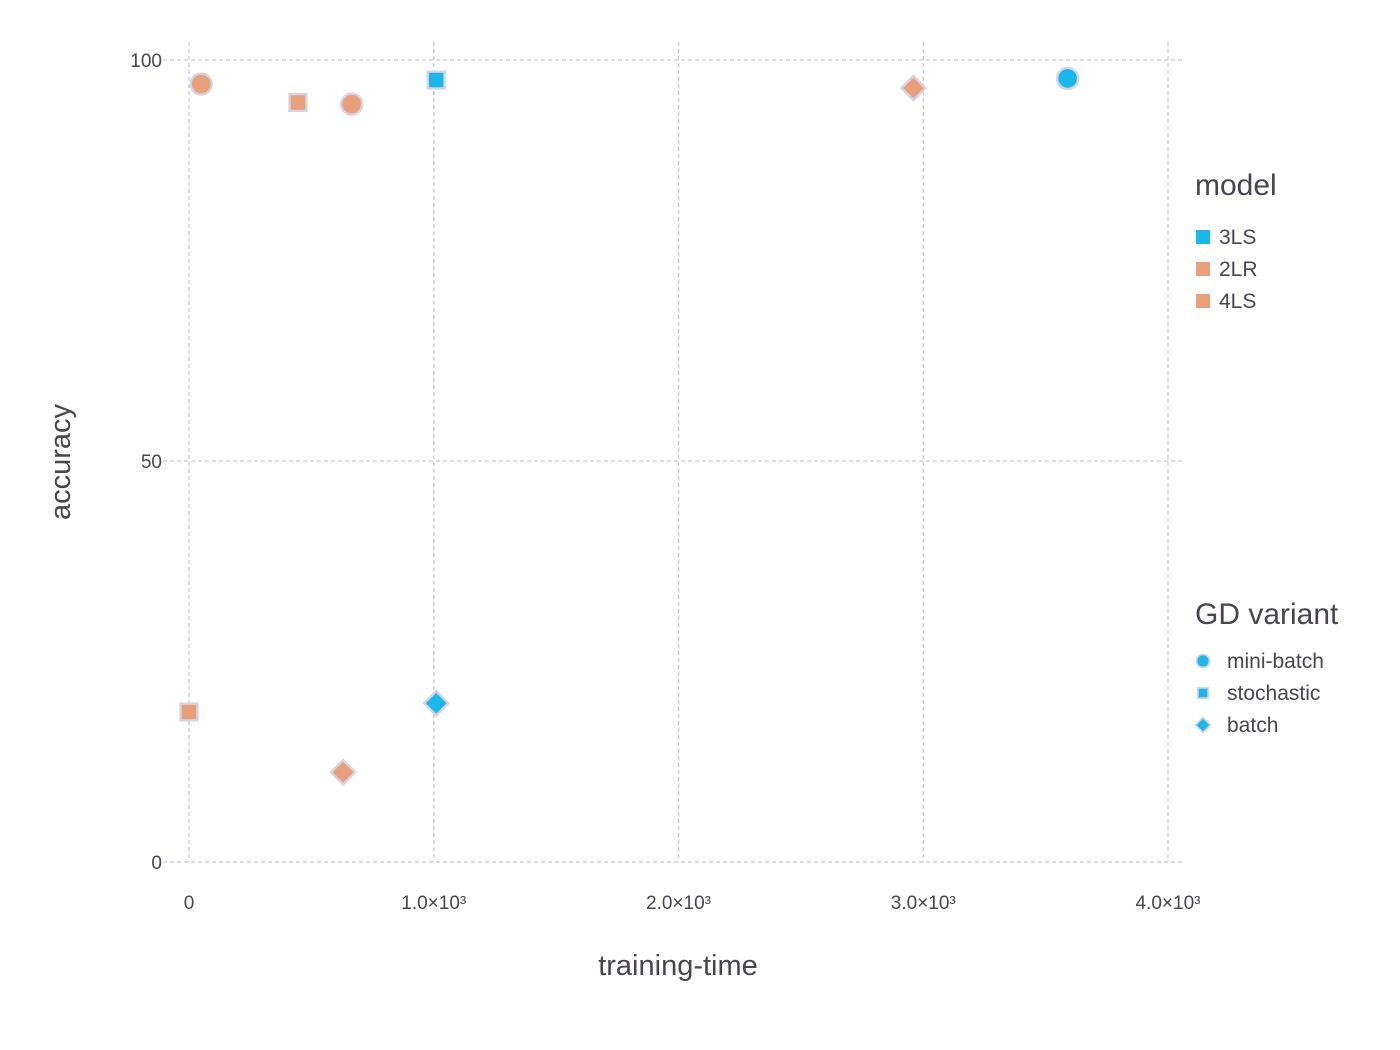 The width and height of the screenshot is (1400, 1050). What do you see at coordinates (156, 863) in the screenshot?
I see `y-tick-label-0: 0` at bounding box center [156, 863].